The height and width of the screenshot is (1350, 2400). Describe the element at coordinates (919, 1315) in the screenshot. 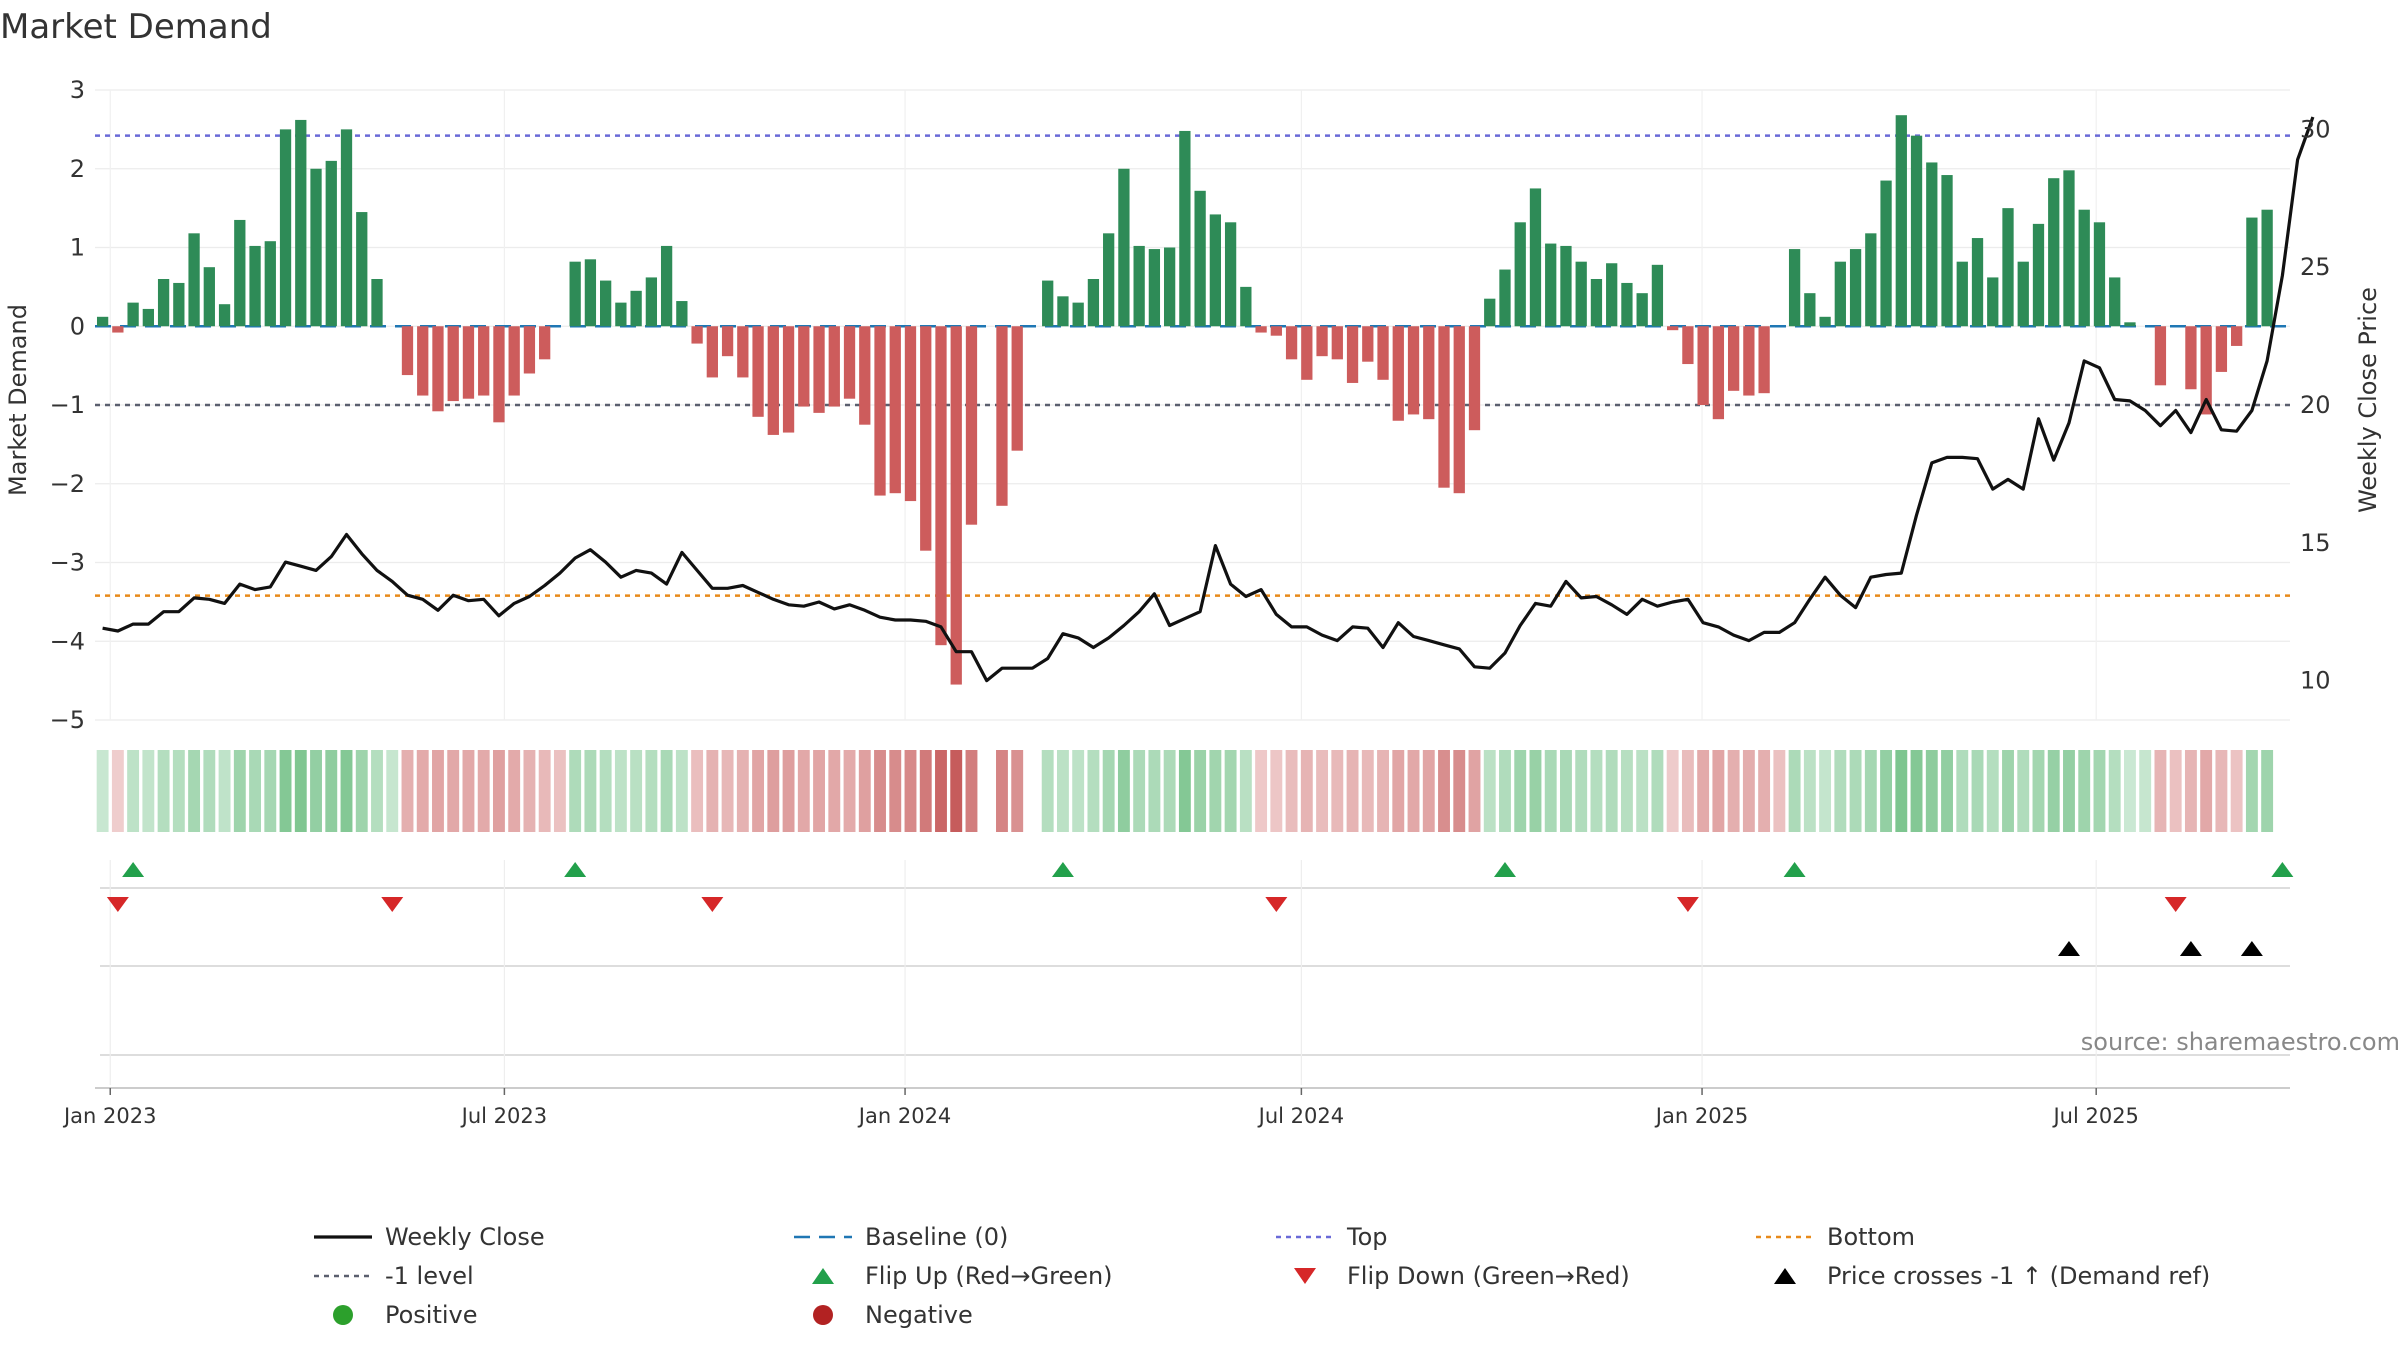

I see `legend-label: Negative` at that location.